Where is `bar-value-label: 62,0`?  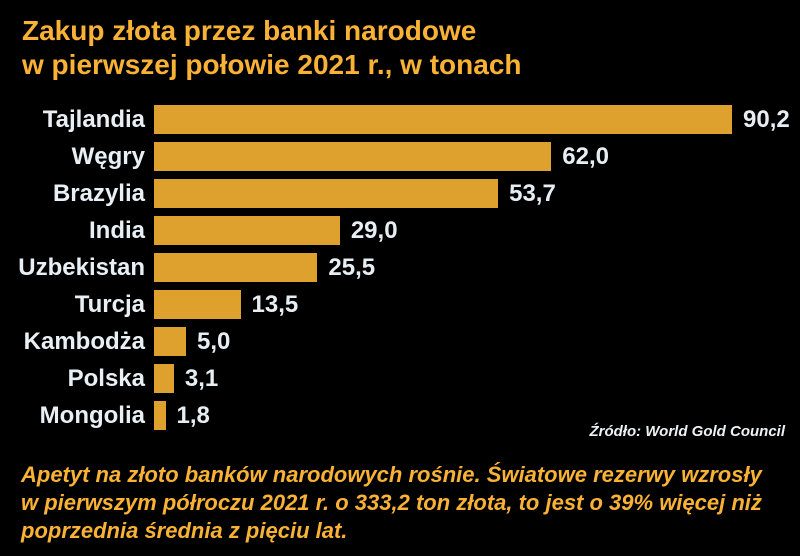
bar-value-label: 62,0 is located at coordinates (585, 156).